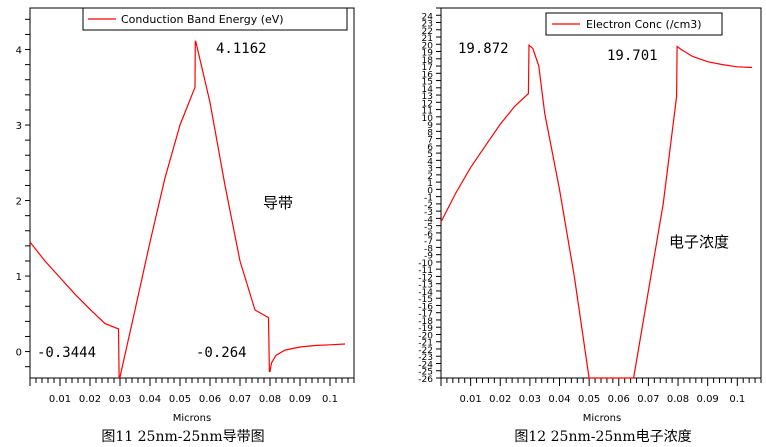 This screenshot has width=766, height=447. Describe the element at coordinates (619, 399) in the screenshot. I see `right-x-tick-label: 0.06` at that location.